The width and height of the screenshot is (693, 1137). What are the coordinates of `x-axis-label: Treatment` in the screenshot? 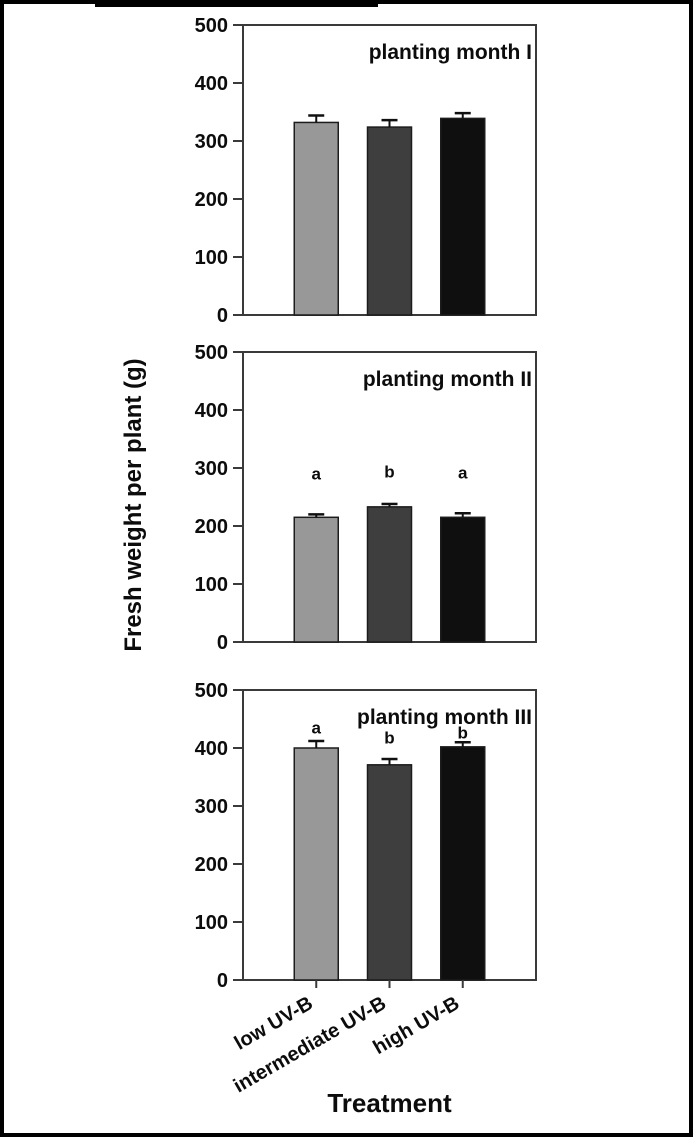 It's located at (389, 1103).